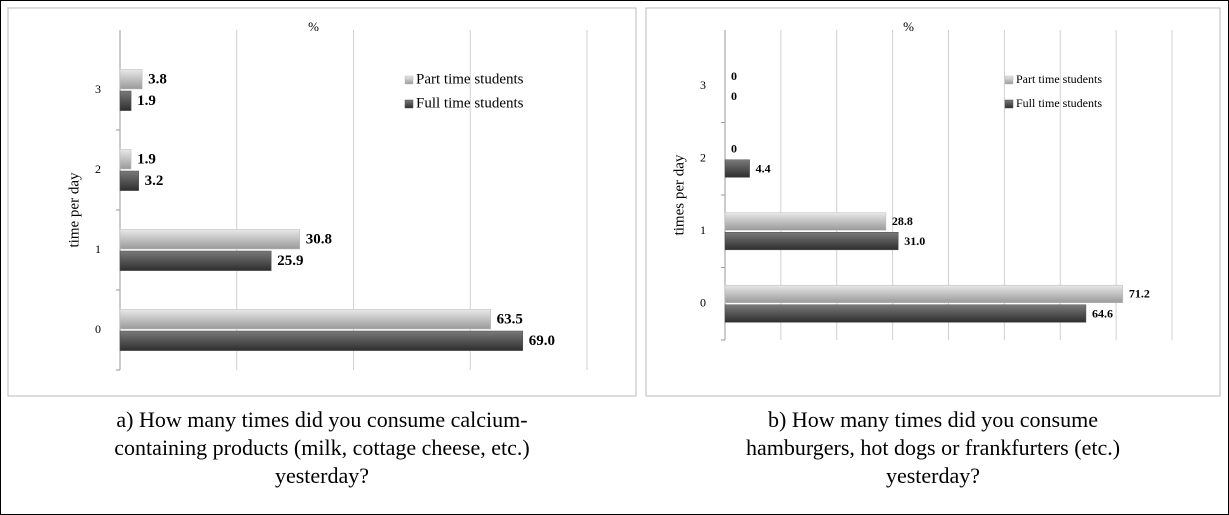 The height and width of the screenshot is (515, 1229). Describe the element at coordinates (1139, 294) in the screenshot. I see `value-label: 71.2` at that location.